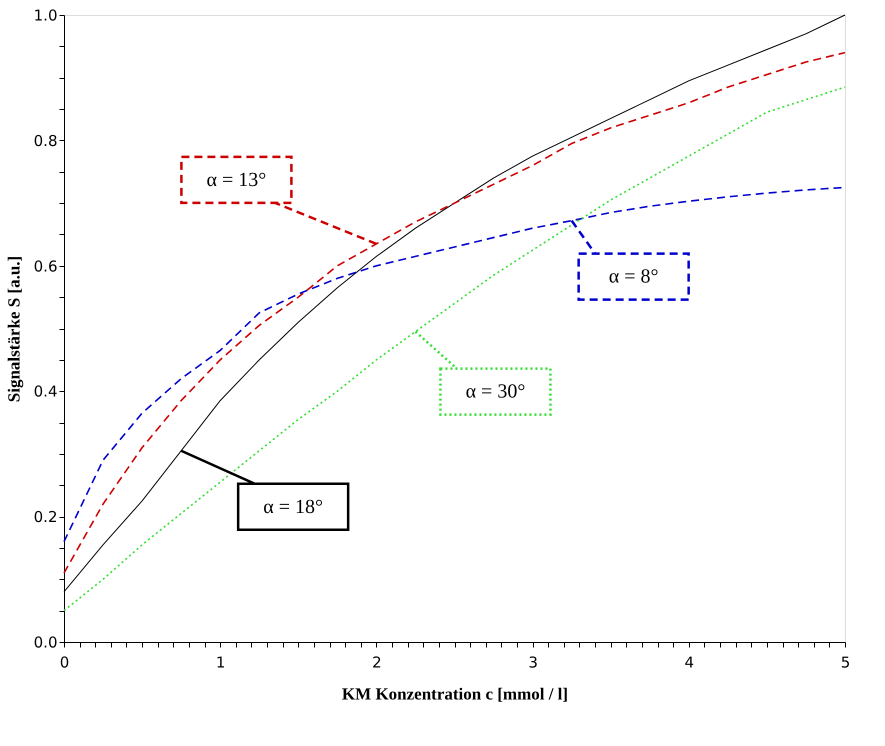 This screenshot has height=746, width=885. I want to click on y-axis-title: Signalstärke S [a.u.], so click(14, 329).